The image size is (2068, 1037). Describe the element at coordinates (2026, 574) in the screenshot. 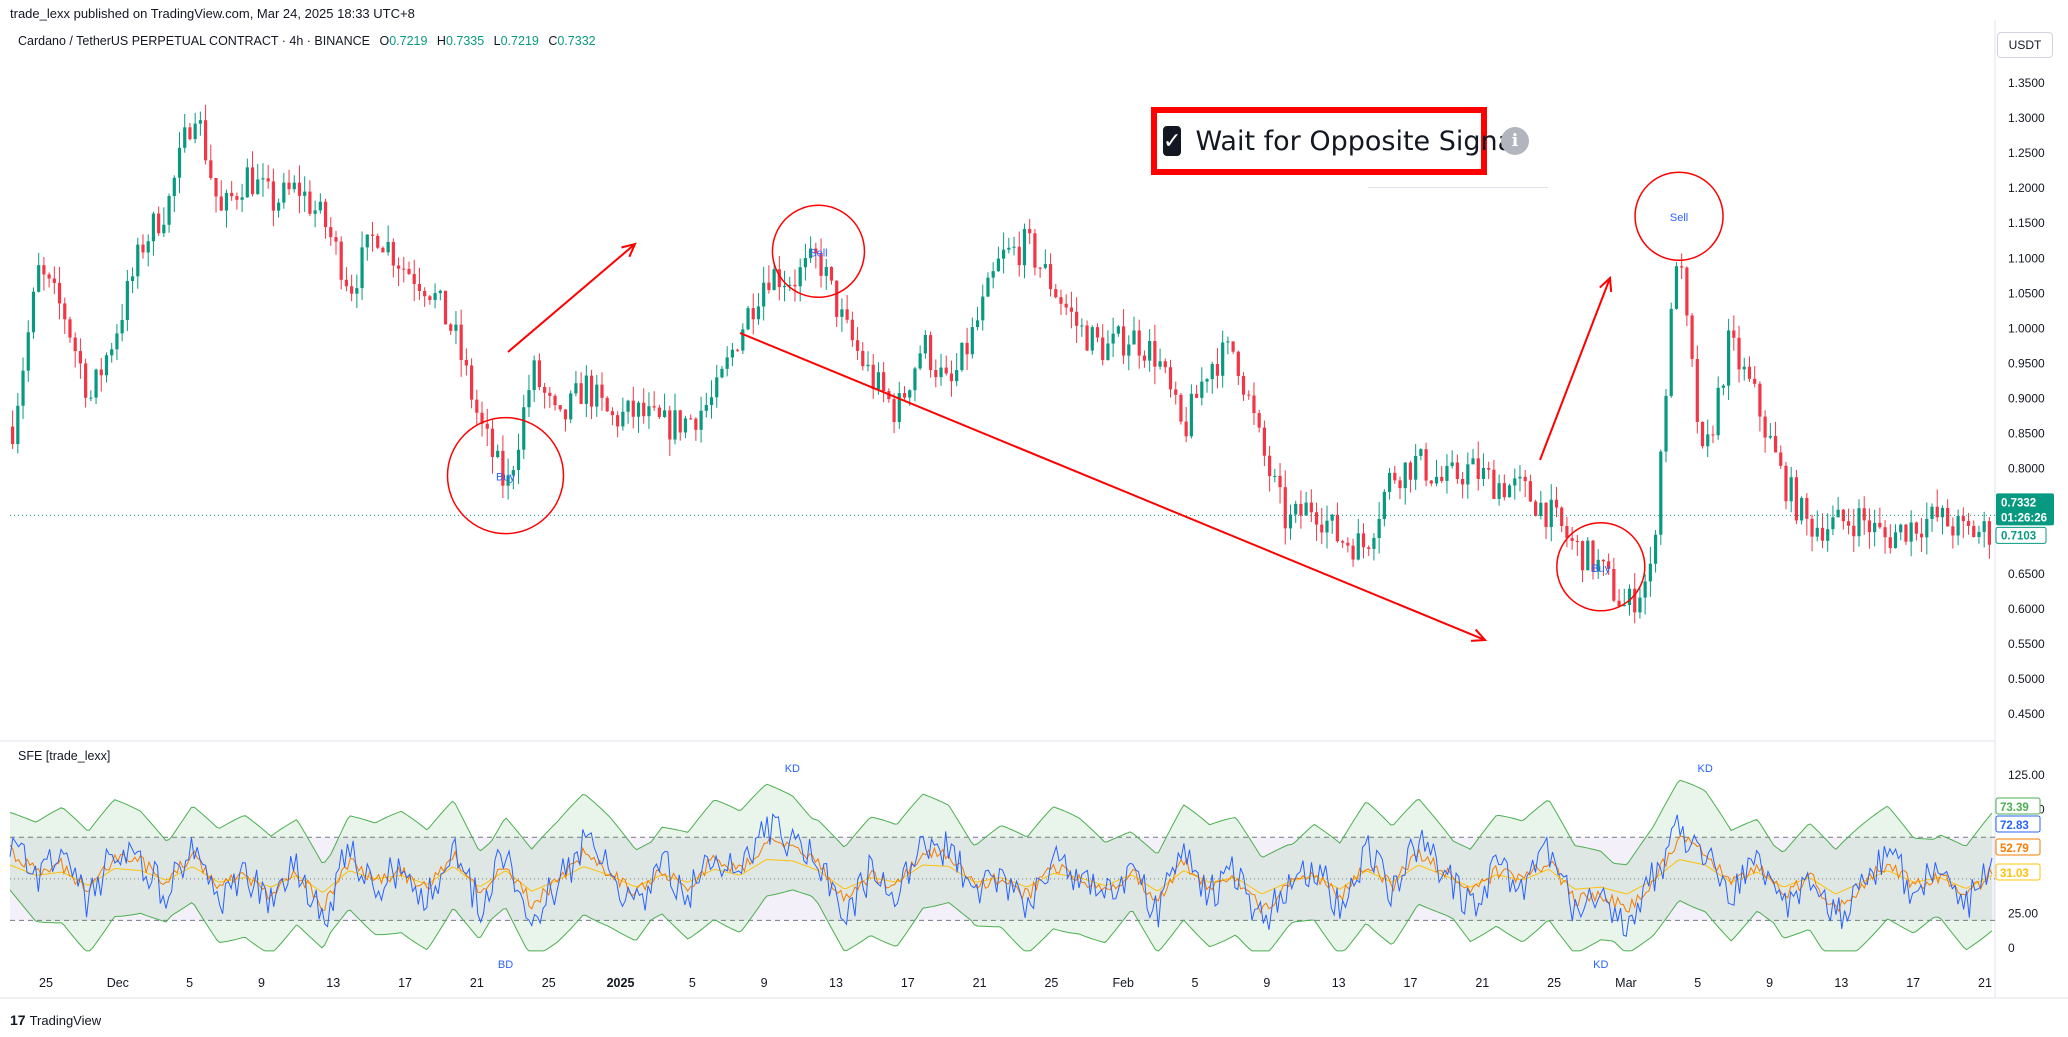

I see `price-tick-label: 0.6500` at that location.